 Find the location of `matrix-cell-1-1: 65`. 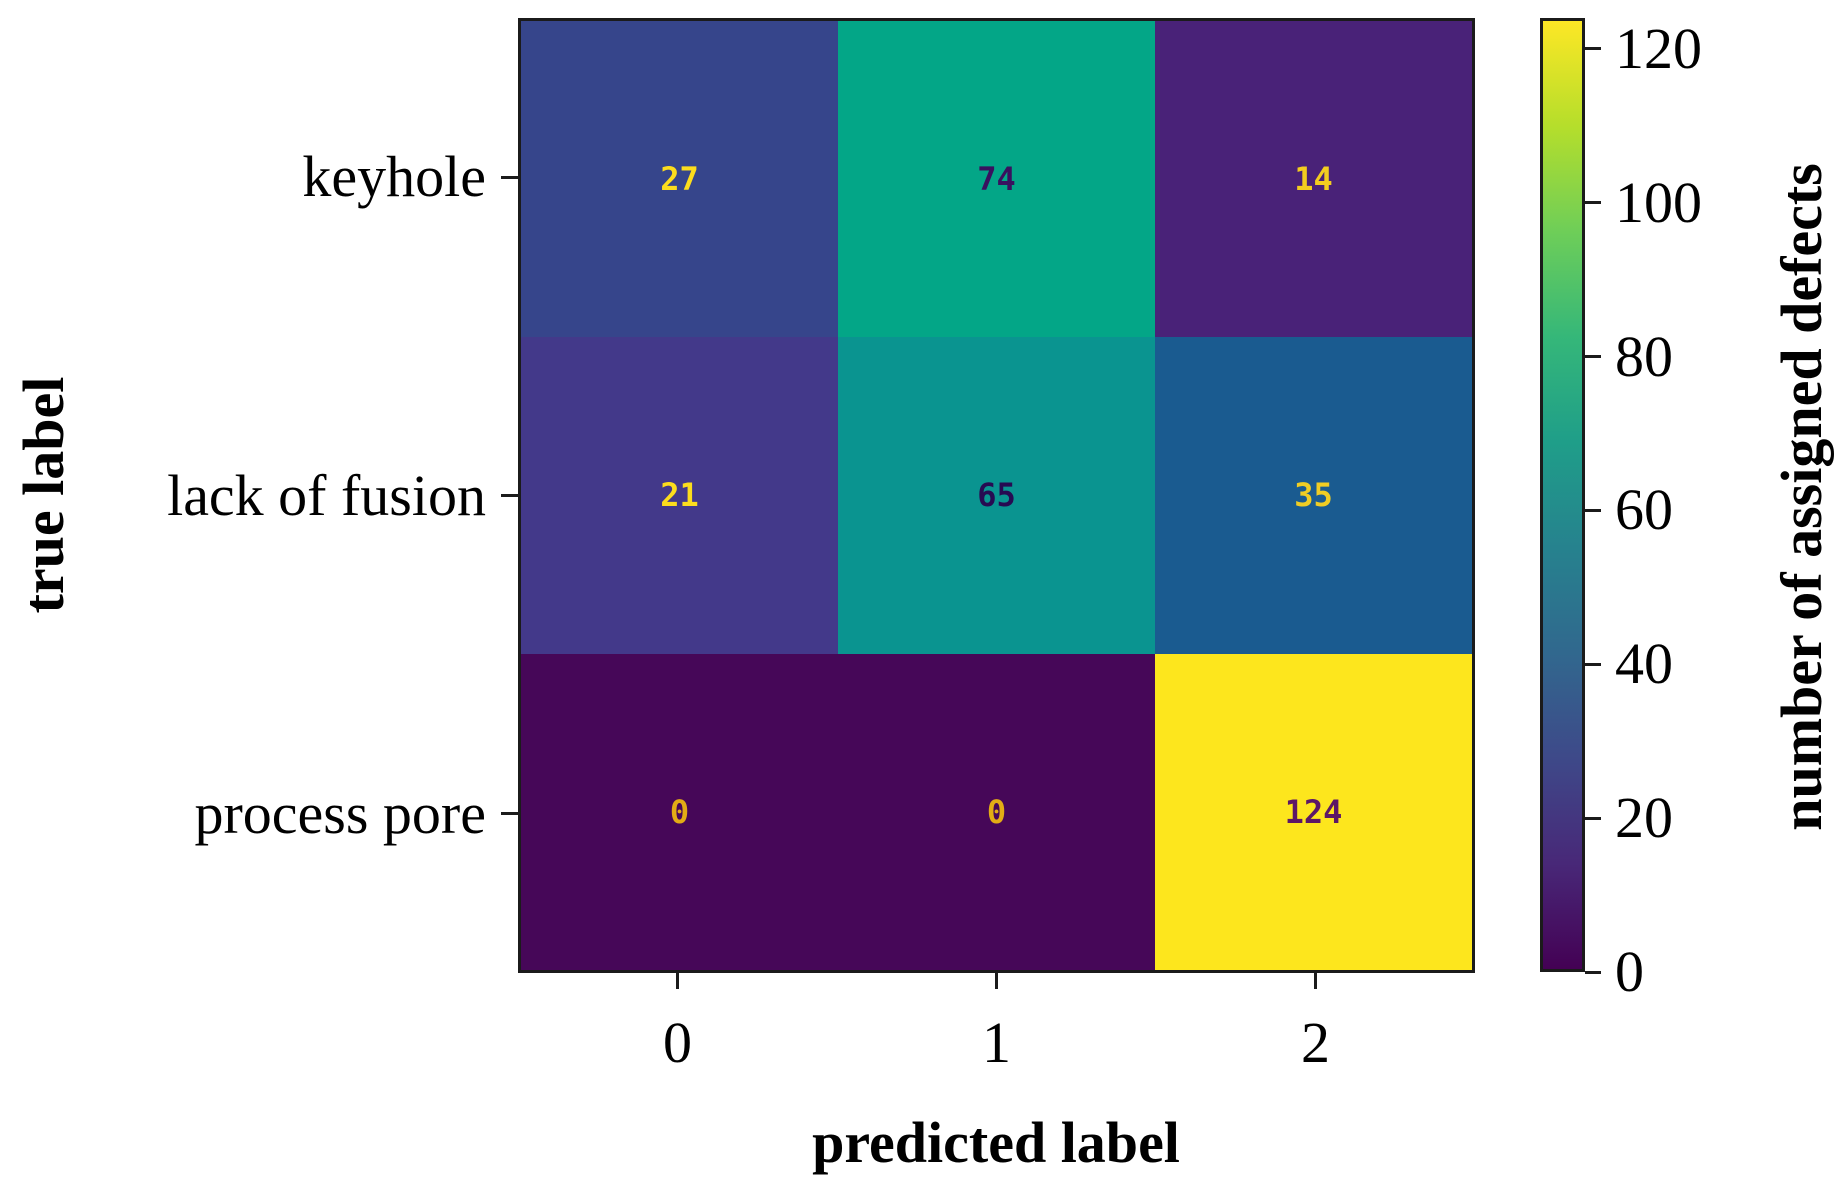

matrix-cell-1-1: 65 is located at coordinates (996, 495).